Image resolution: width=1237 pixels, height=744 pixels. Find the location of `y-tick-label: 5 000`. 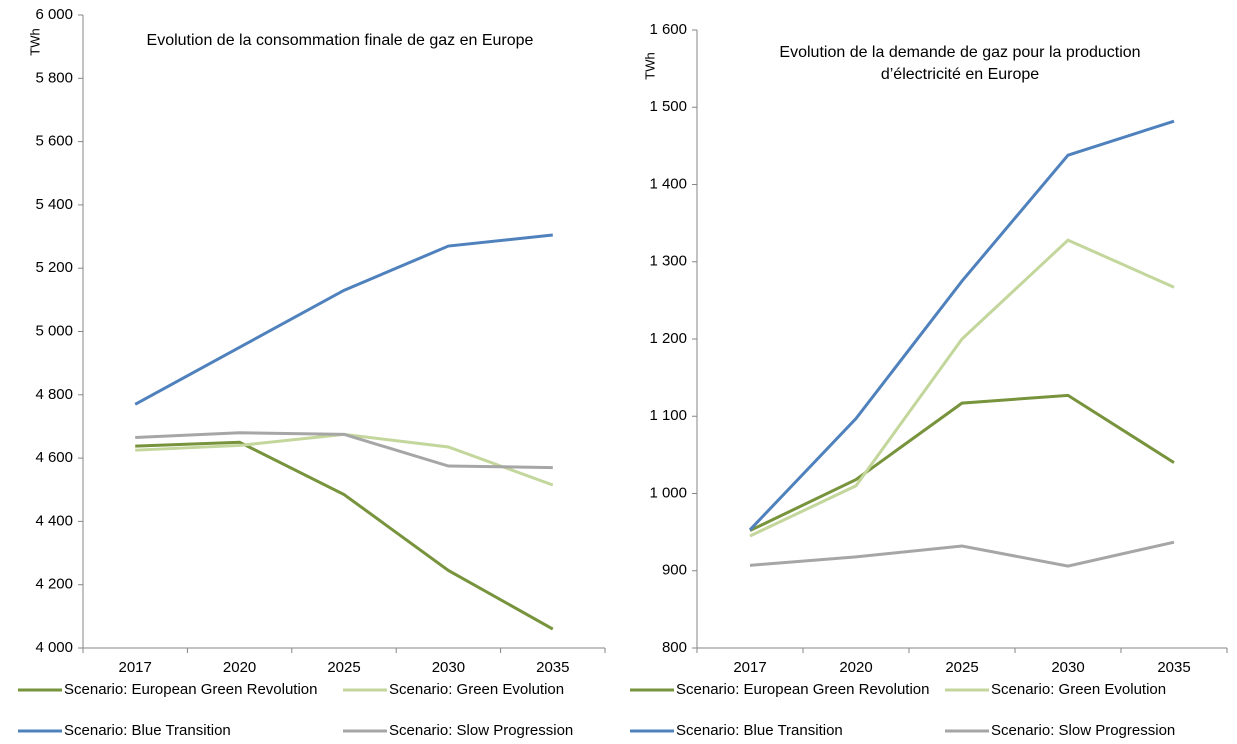

y-tick-label: 5 000 is located at coordinates (54, 330).